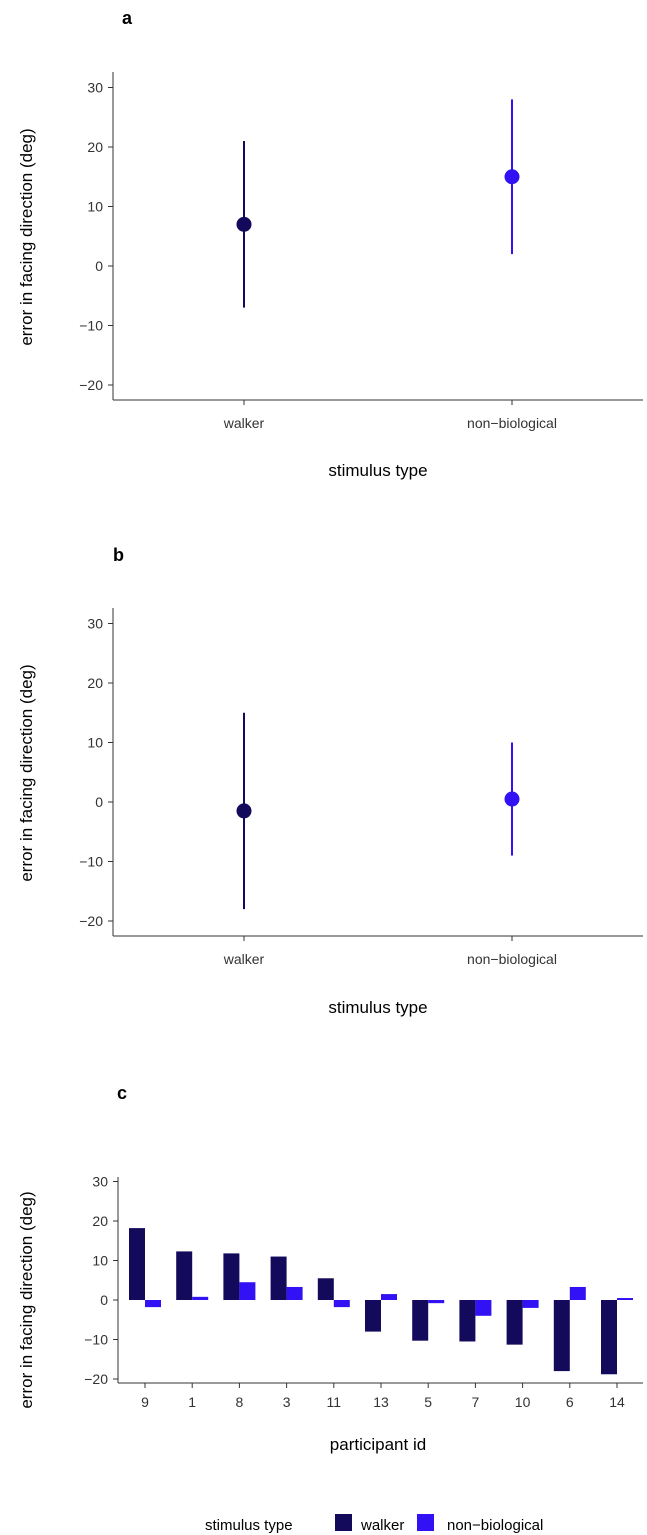 This screenshot has width=647, height=1535. I want to click on panel-a-y-tick-label: 10, so click(95, 207).